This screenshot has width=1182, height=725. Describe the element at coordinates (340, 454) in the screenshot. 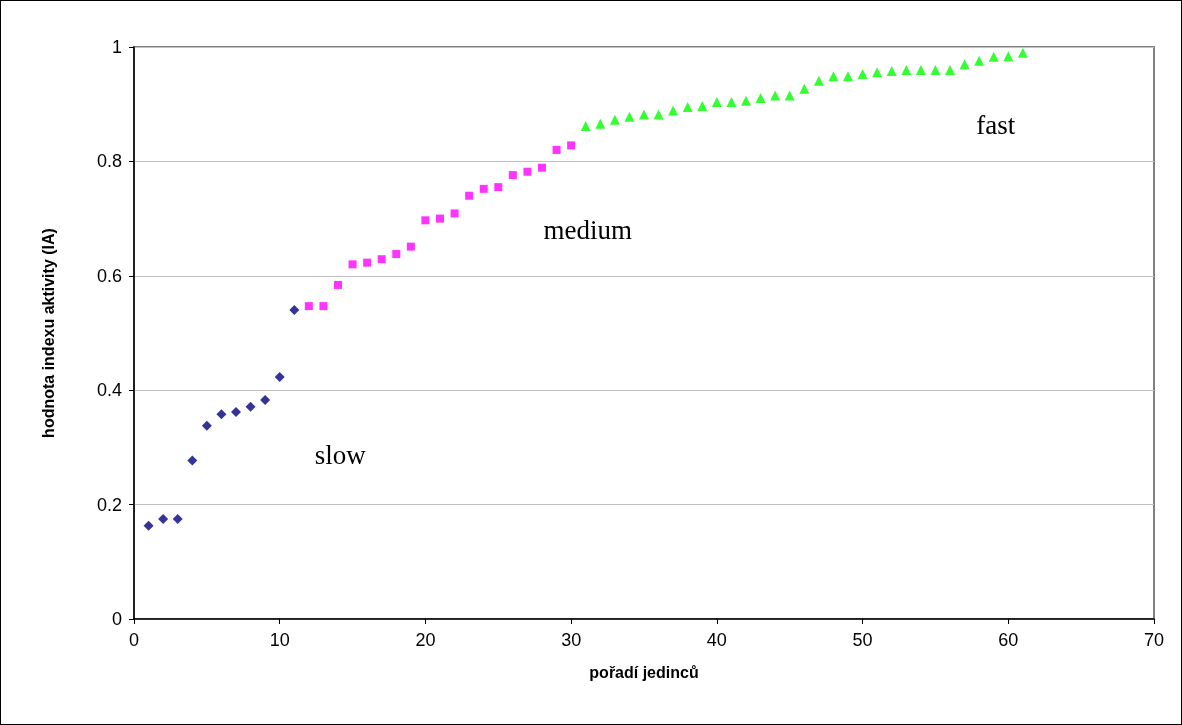

I see `text: slow` at that location.